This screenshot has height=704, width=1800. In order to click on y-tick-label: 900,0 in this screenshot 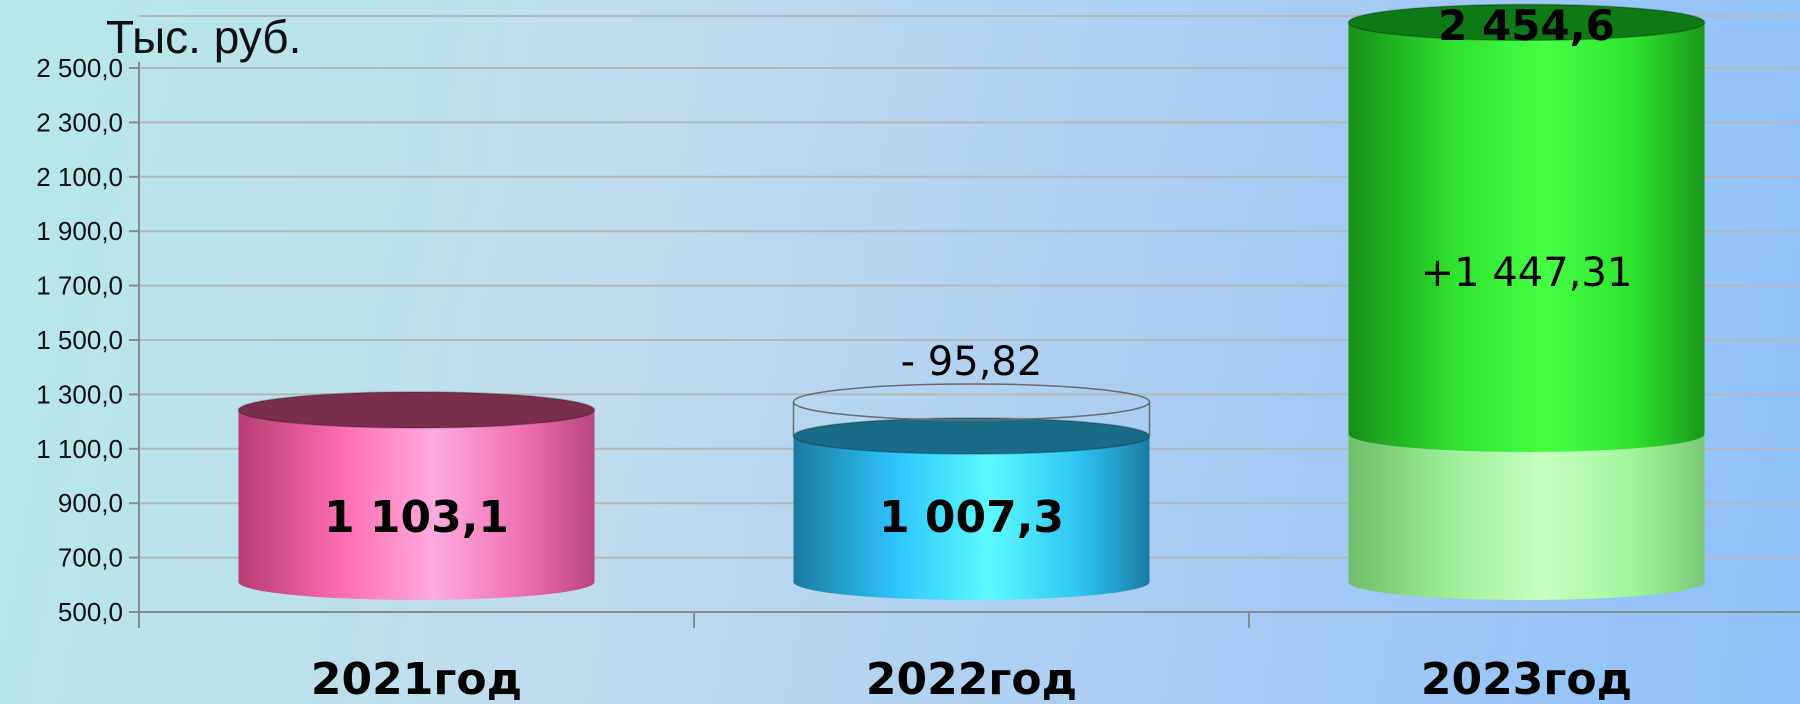, I will do `click(90, 503)`.